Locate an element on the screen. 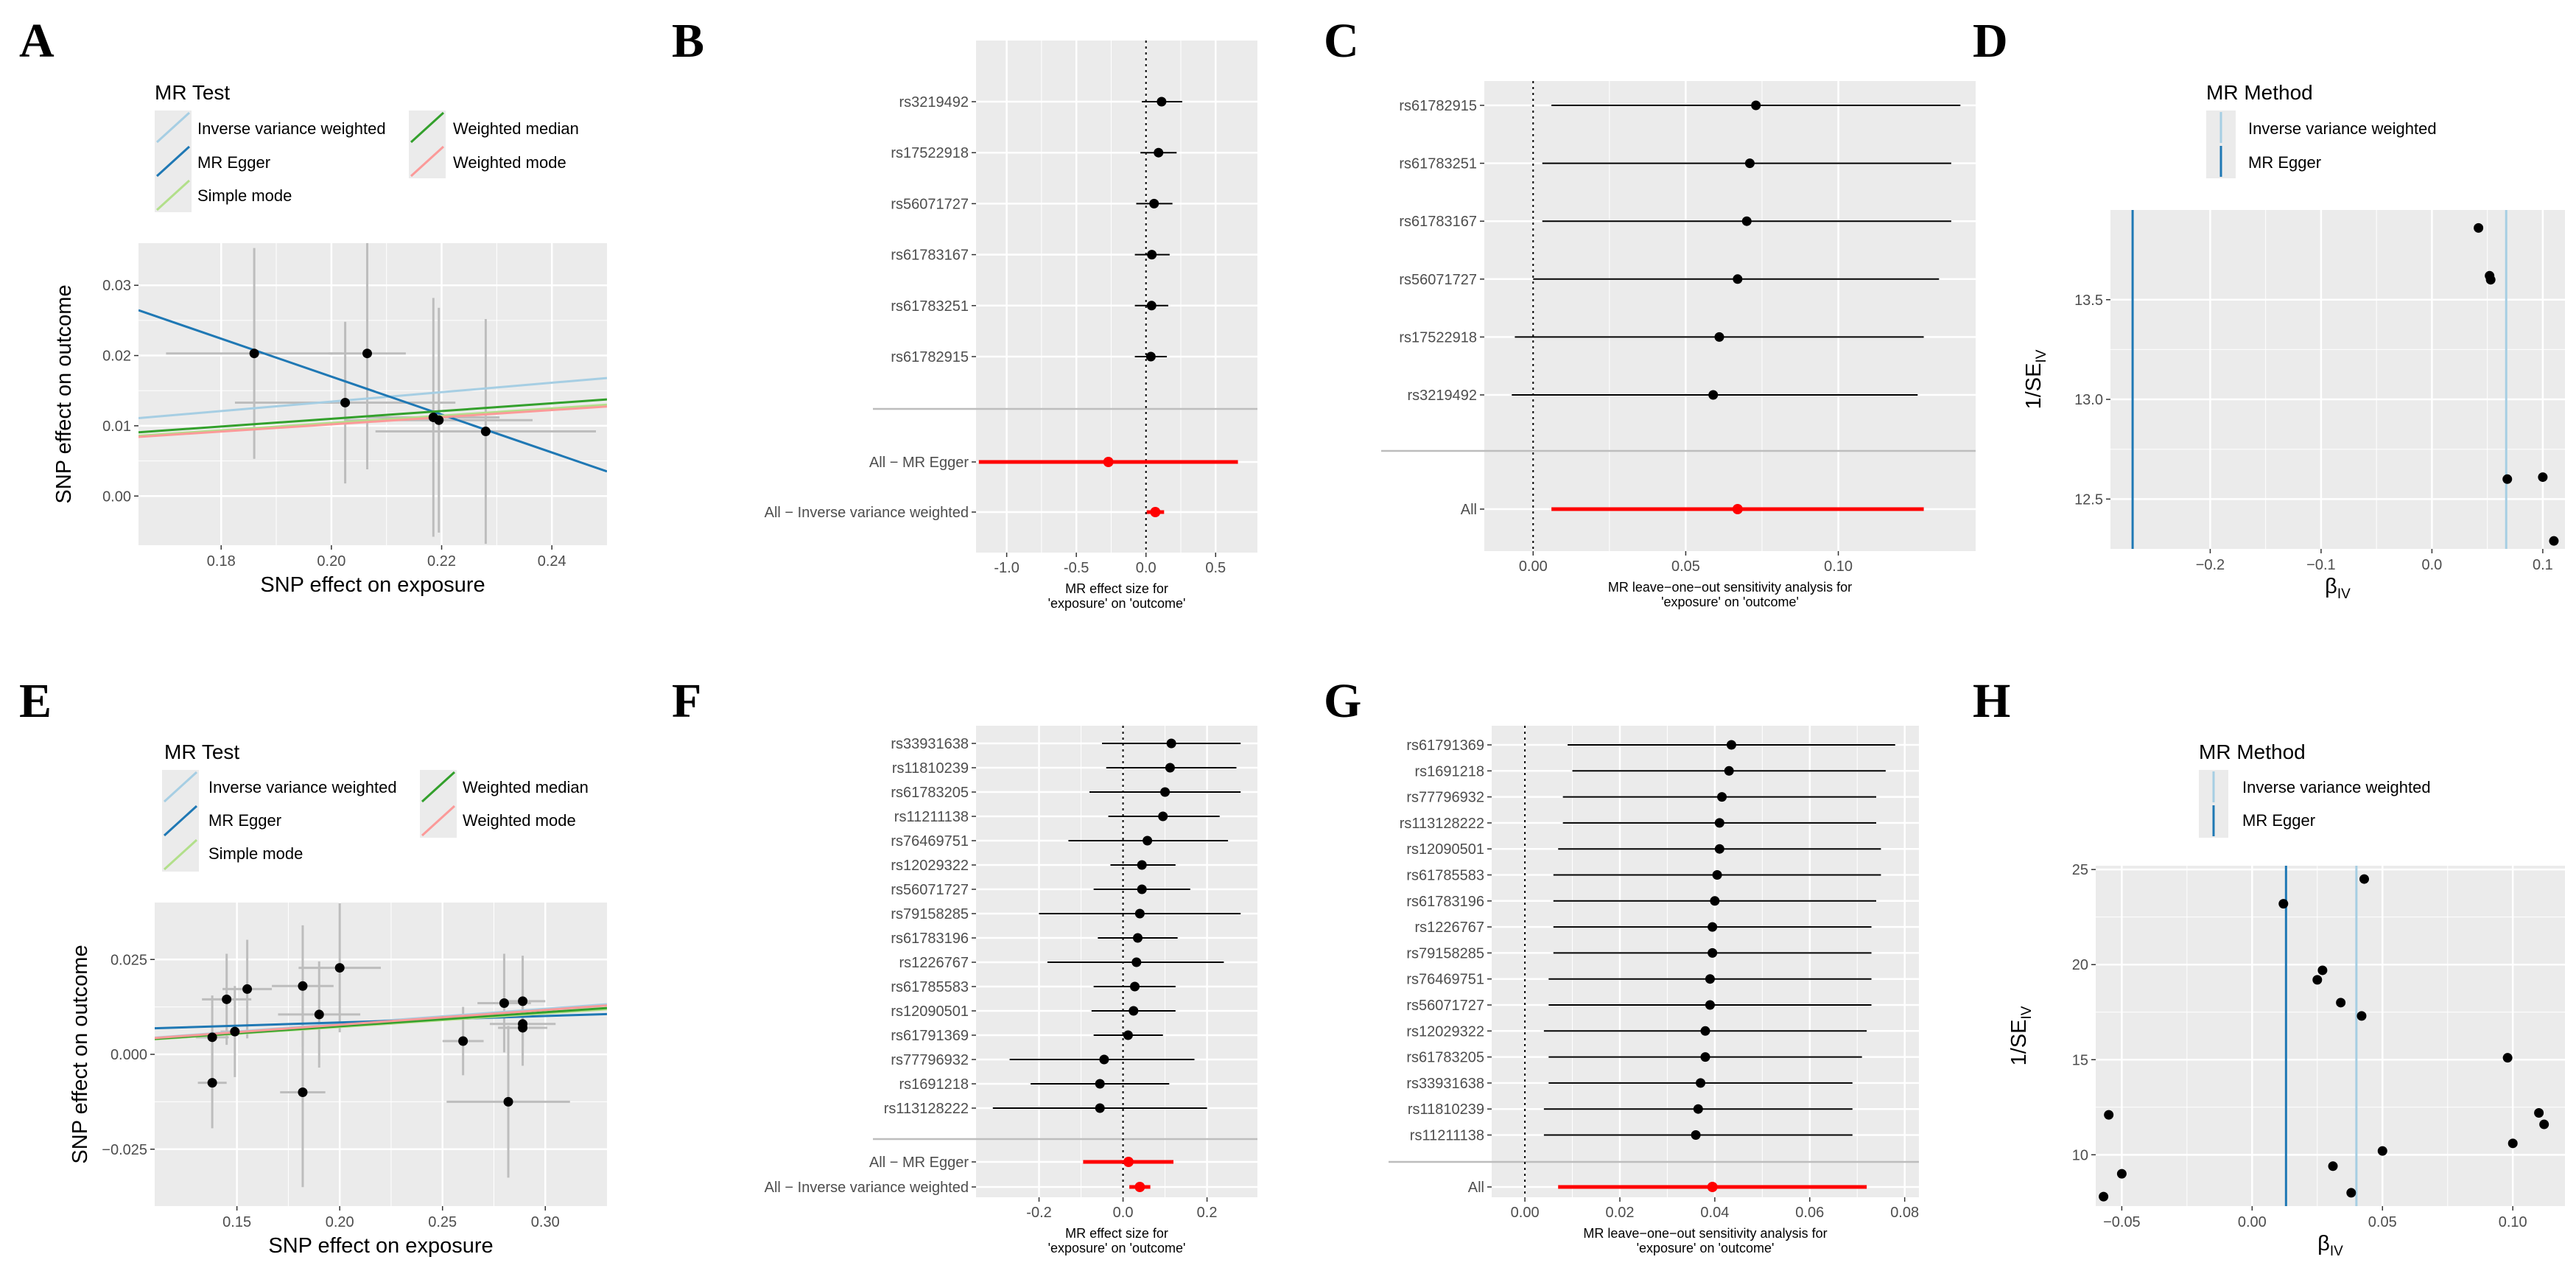 Image resolution: width=2576 pixels, height=1282 pixels. regression-line-wmedian is located at coordinates (381, 1023).